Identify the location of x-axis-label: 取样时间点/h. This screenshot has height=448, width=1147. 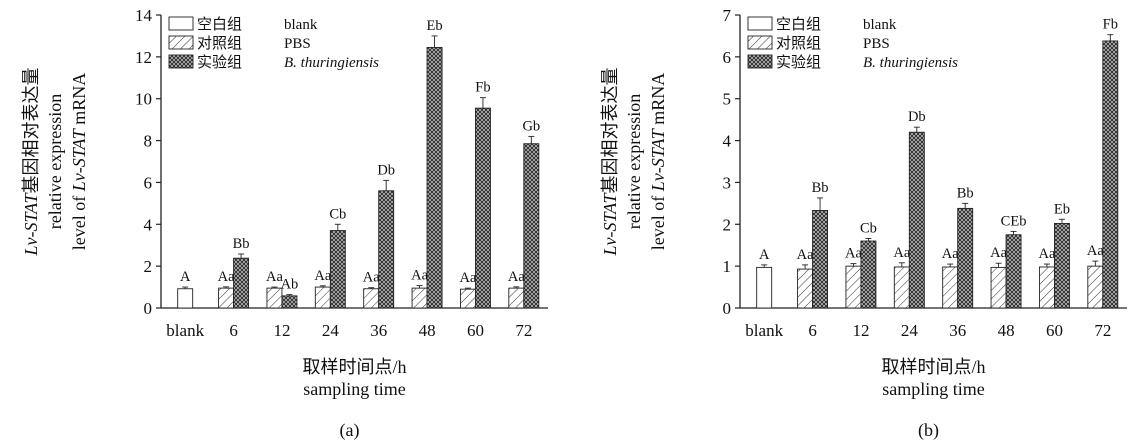
(933, 367).